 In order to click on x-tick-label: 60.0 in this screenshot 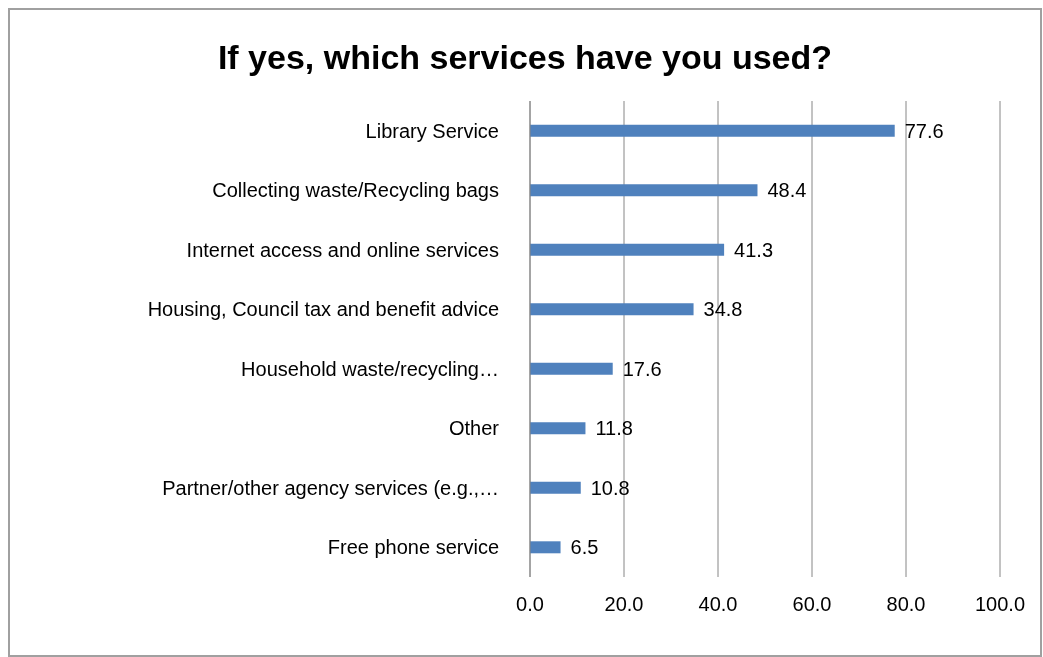, I will do `click(812, 604)`.